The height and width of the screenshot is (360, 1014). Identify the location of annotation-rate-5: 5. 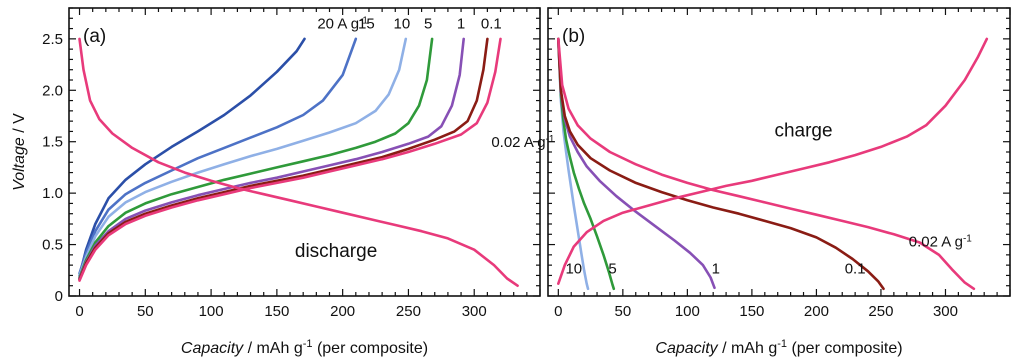
(428, 24).